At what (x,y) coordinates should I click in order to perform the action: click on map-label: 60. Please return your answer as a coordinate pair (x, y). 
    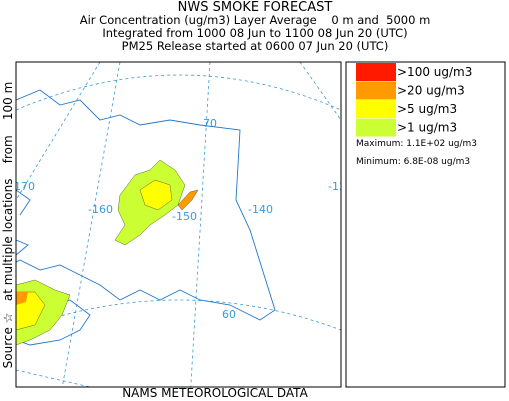
    Looking at the image, I should click on (229, 314).